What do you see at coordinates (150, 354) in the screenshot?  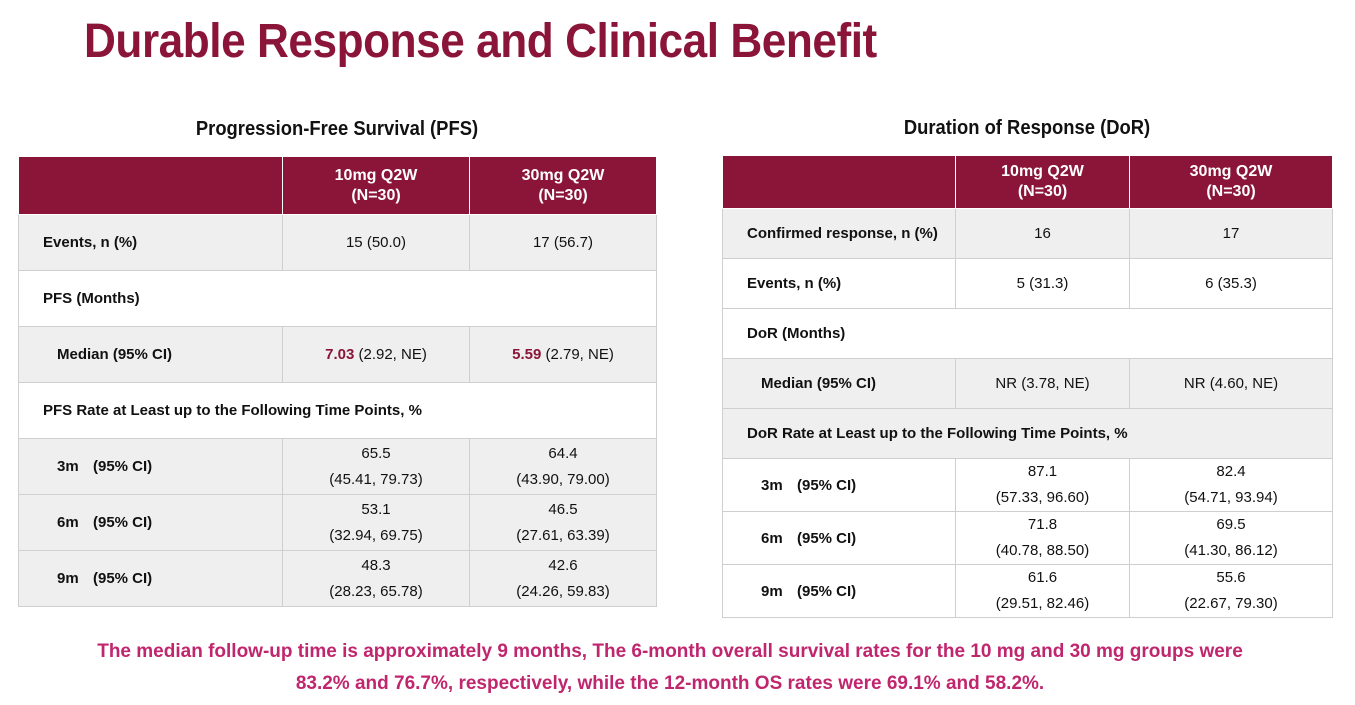 I see `pfs-median-label: Median (95% CI)` at bounding box center [150, 354].